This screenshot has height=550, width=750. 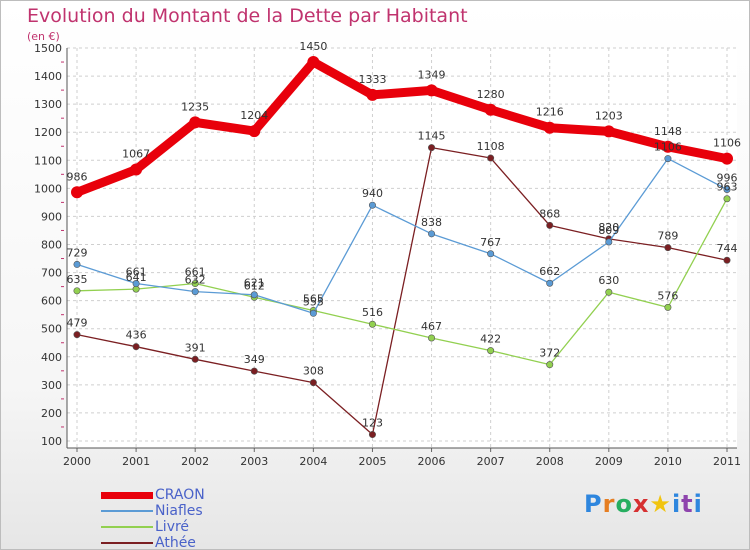 I want to click on y-tick-label: 1100, so click(x=48, y=160).